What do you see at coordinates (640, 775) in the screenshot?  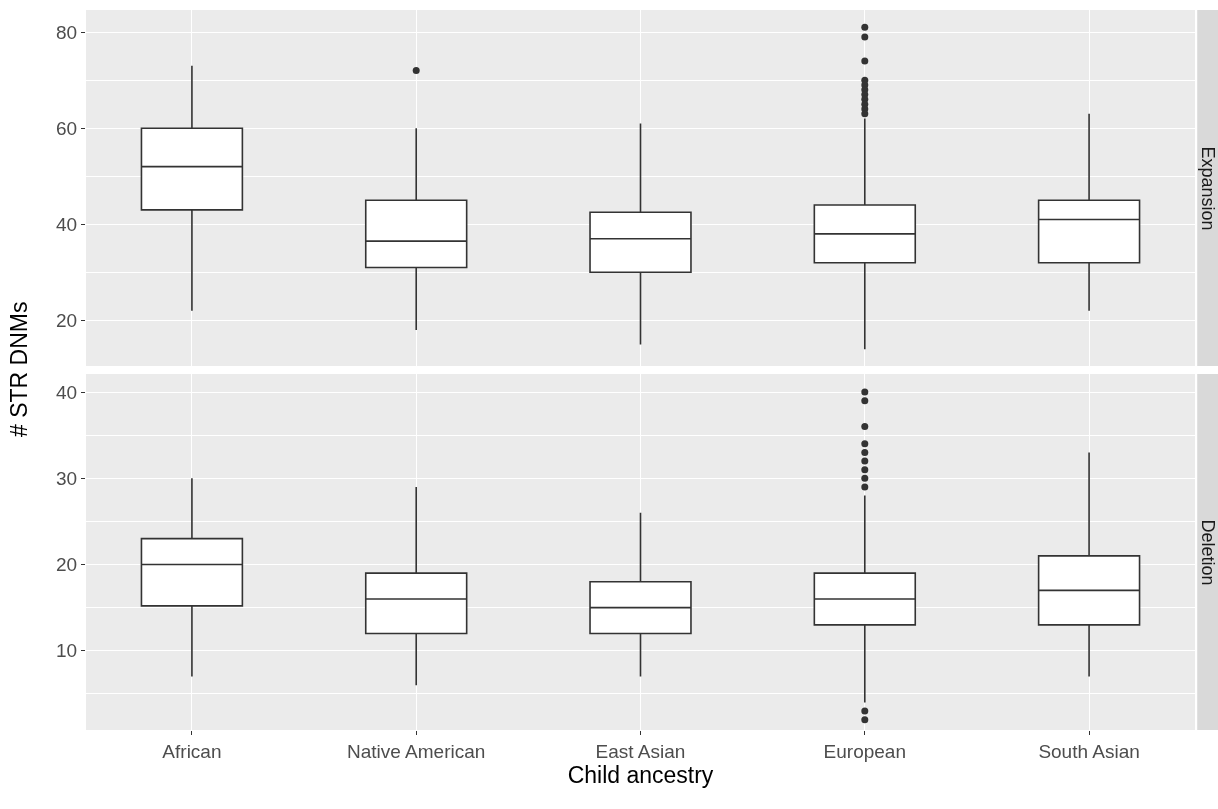 I see `x-axis-title: Child ancestry` at bounding box center [640, 775].